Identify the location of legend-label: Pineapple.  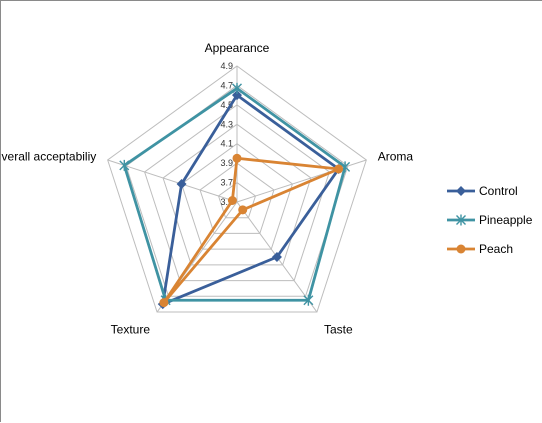
(506, 220).